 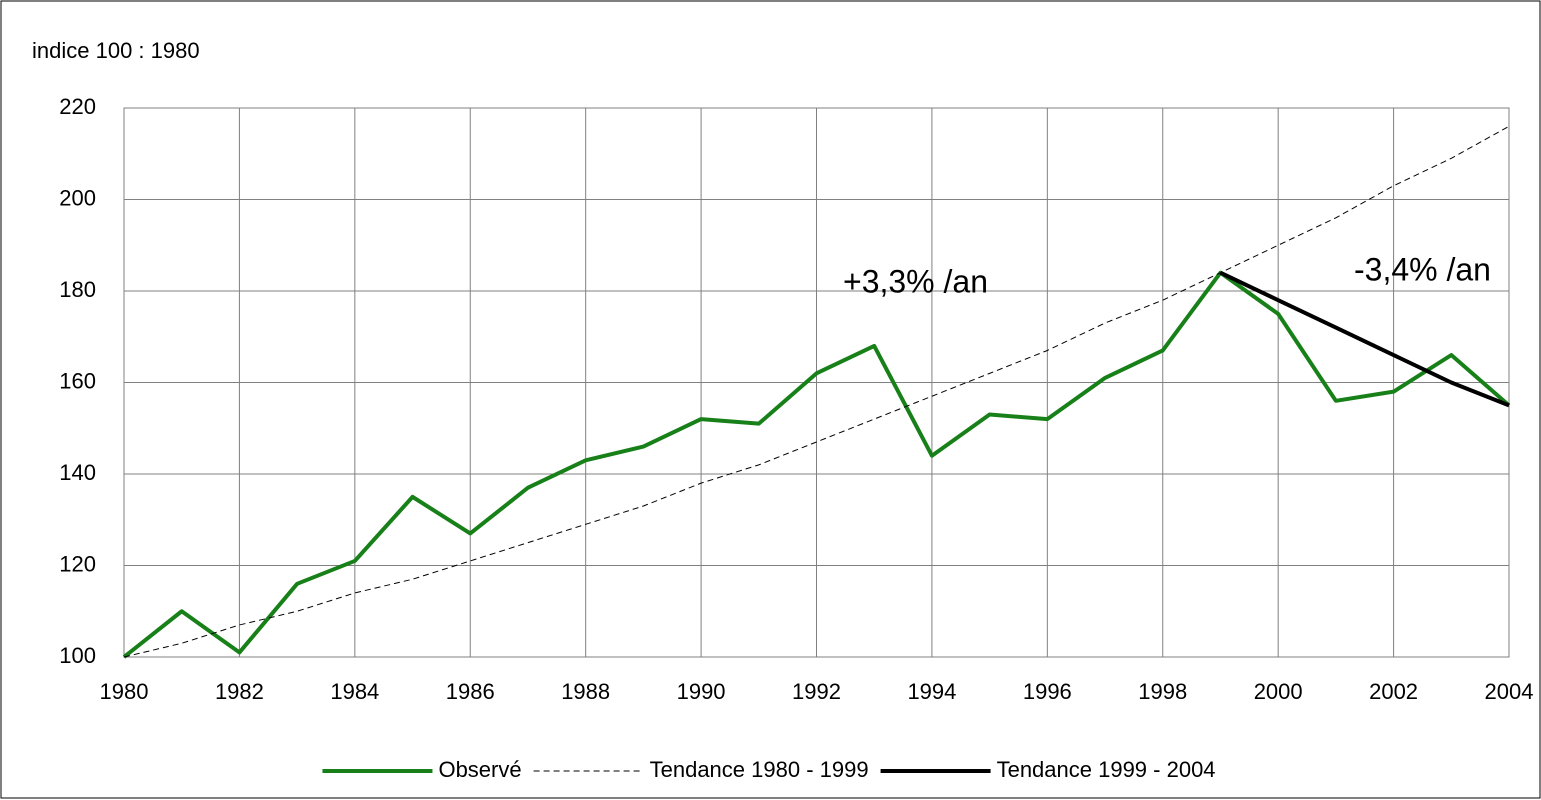 I want to click on x-tick-label: 2000, so click(x=1278, y=691).